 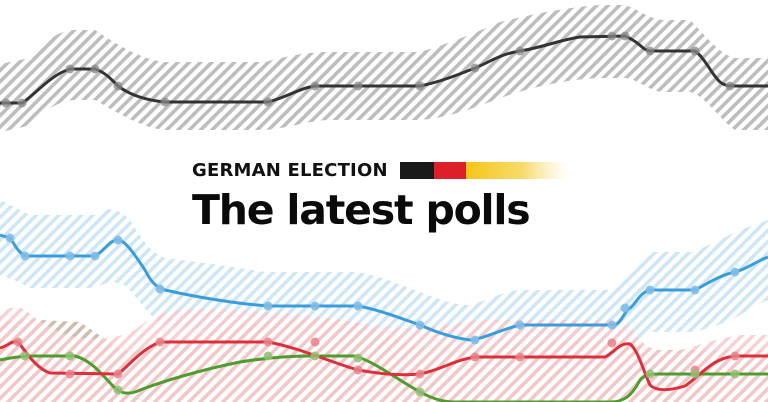 What do you see at coordinates (380, 374) in the screenshot?
I see `green-series-markers` at bounding box center [380, 374].